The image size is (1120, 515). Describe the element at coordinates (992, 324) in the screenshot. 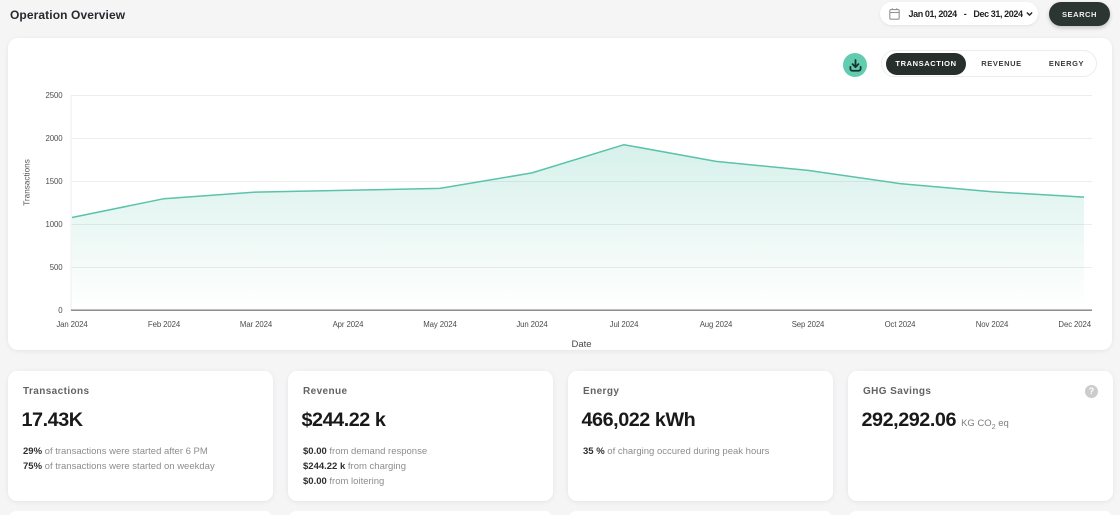

I see `svg-text: Nov 2024` at that location.